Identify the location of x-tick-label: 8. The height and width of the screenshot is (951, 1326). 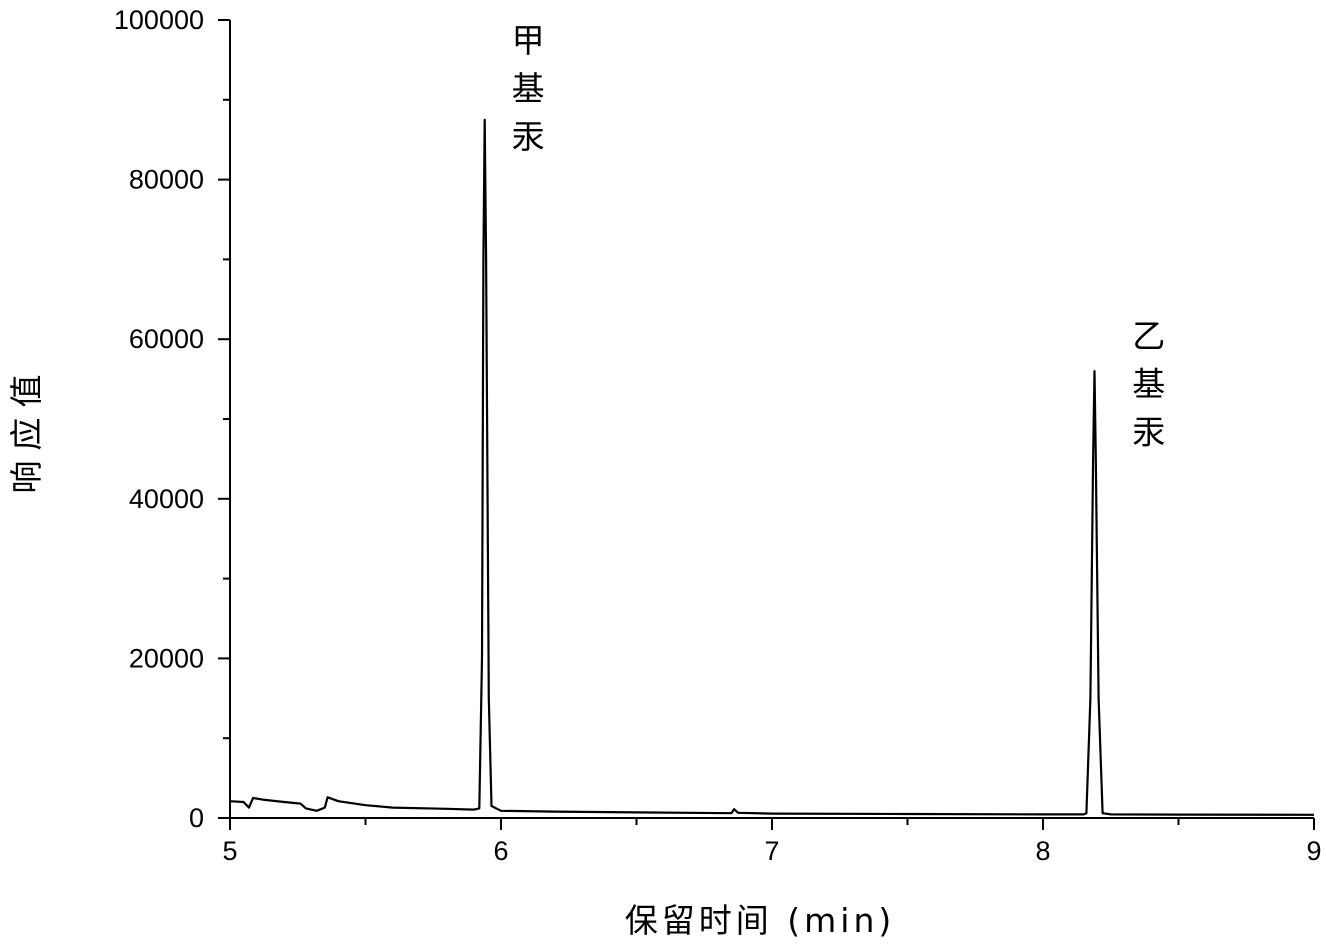
(1042, 851).